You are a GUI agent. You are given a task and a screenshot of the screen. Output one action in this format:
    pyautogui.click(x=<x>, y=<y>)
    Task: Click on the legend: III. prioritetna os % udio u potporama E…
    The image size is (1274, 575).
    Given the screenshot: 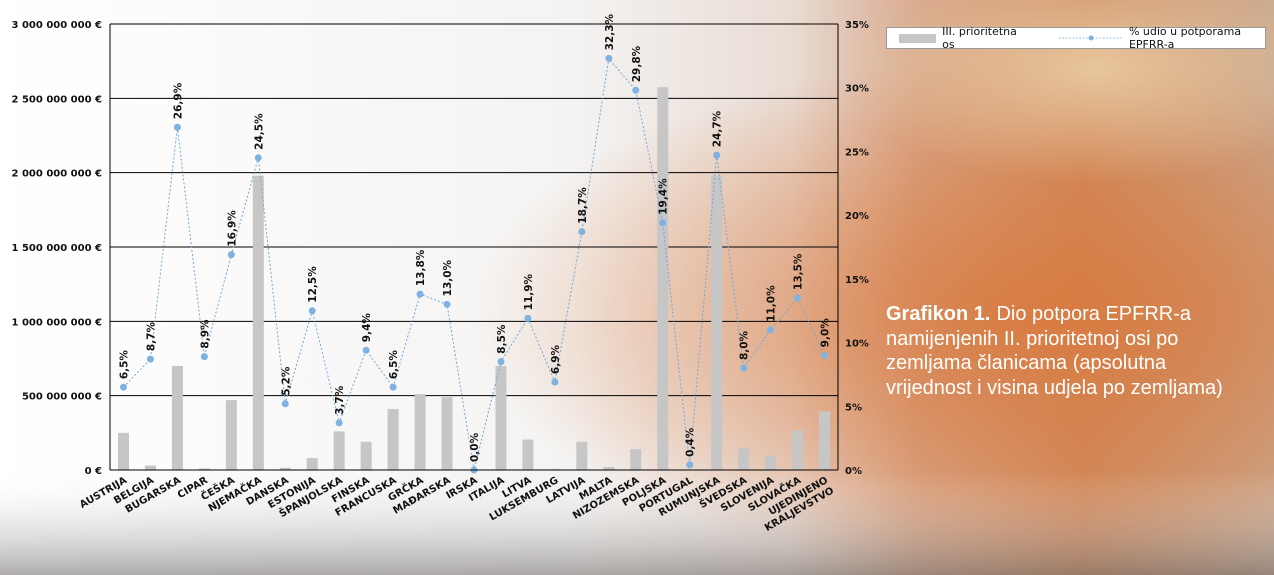 What is the action you would take?
    pyautogui.click(x=1076, y=38)
    